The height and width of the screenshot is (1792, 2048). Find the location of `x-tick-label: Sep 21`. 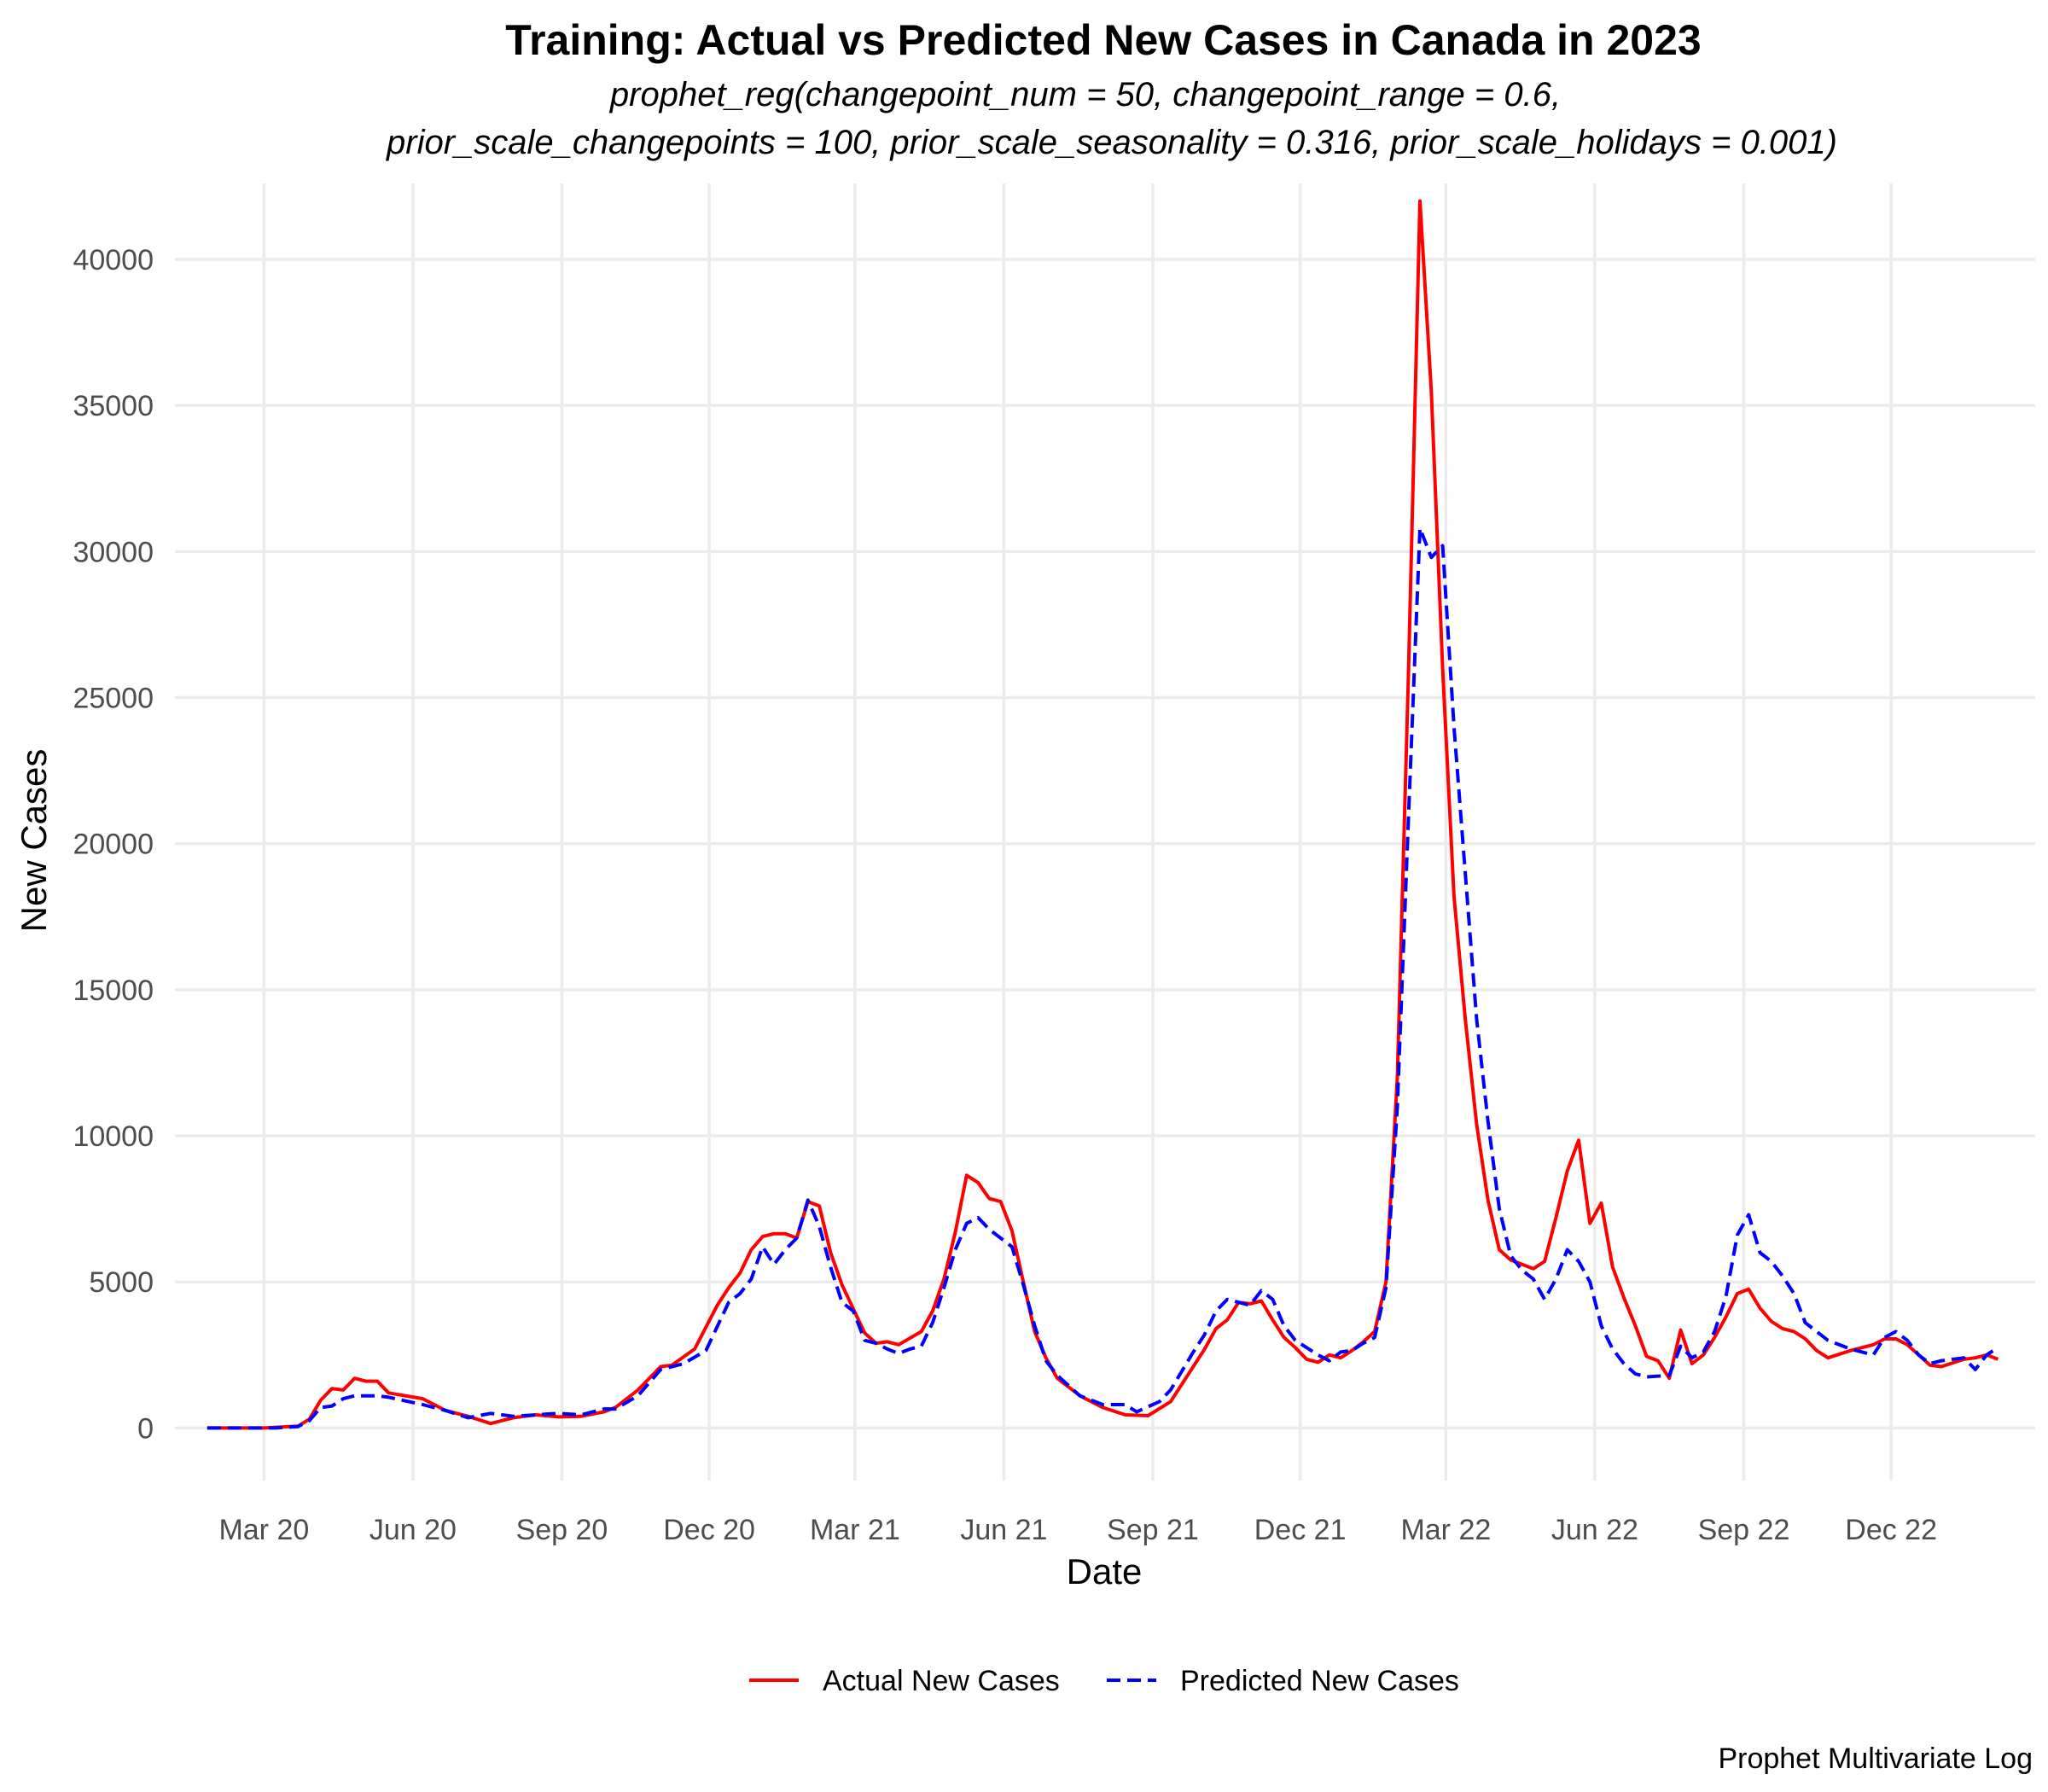

x-tick-label: Sep 21 is located at coordinates (1153, 1530).